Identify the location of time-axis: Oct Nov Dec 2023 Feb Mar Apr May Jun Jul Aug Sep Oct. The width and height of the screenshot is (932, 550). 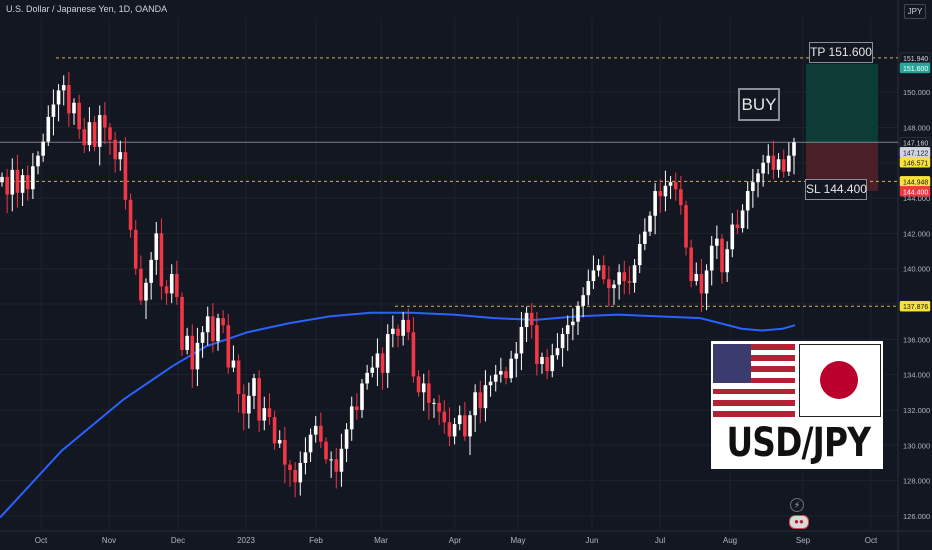
(456, 540).